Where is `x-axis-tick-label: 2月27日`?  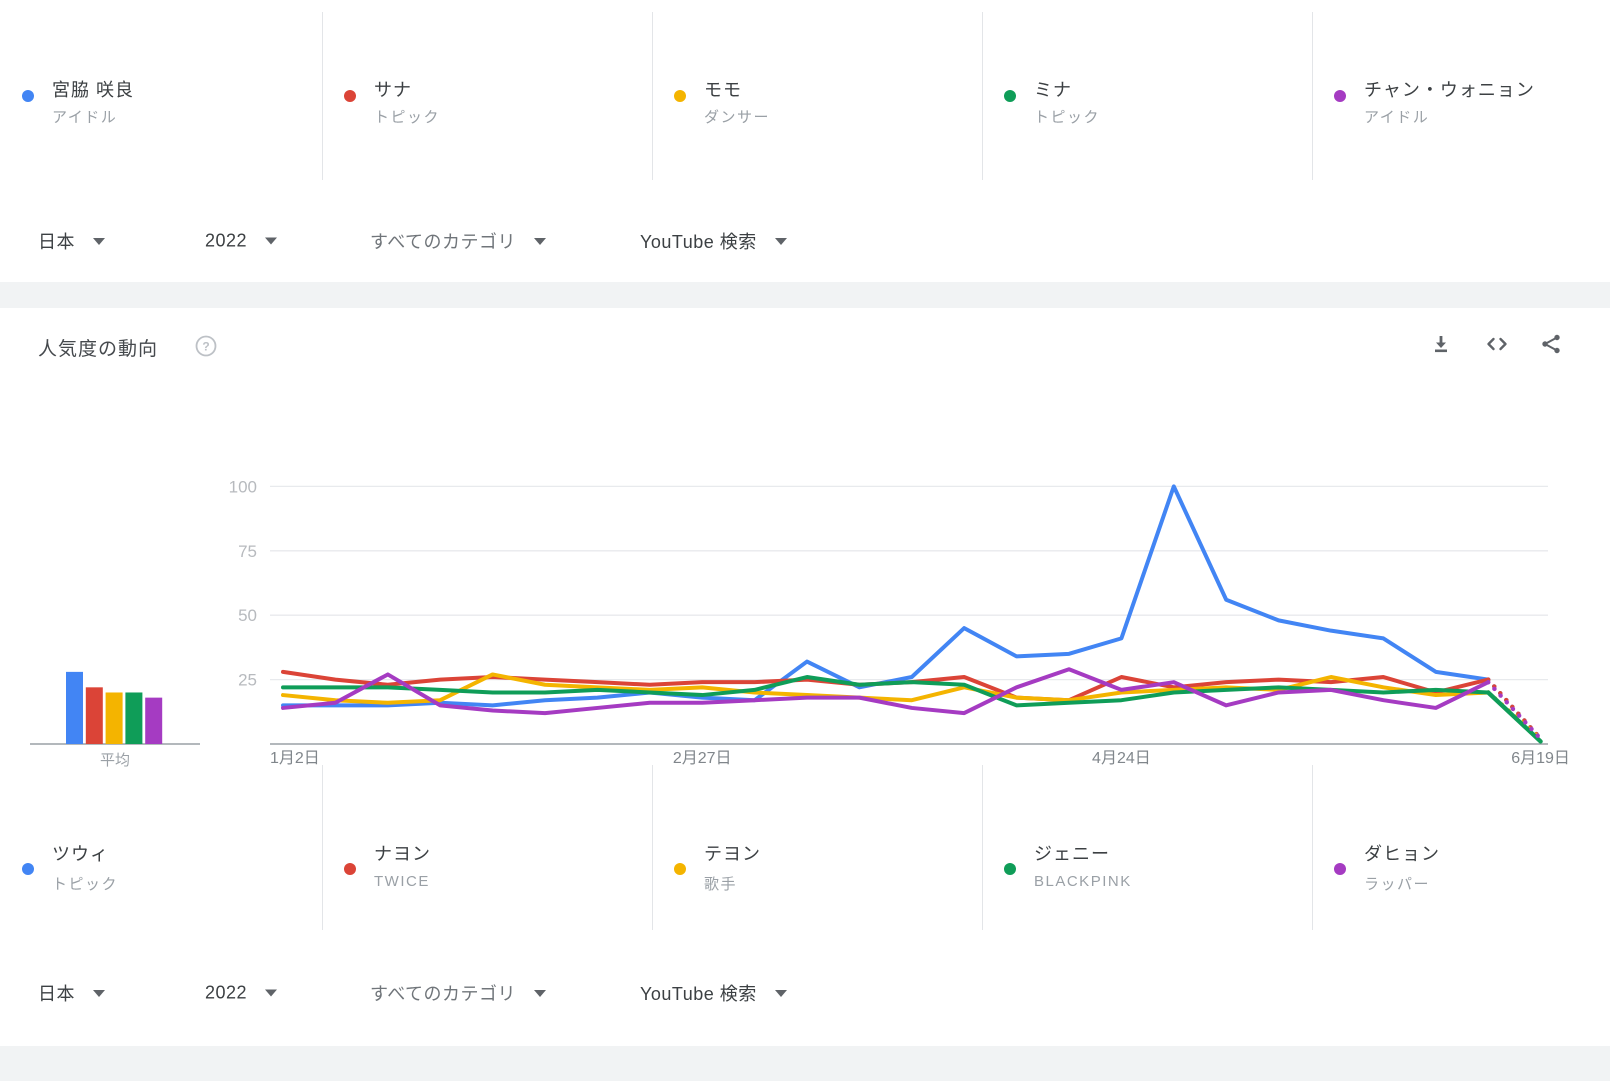
x-axis-tick-label: 2月27日 is located at coordinates (702, 758).